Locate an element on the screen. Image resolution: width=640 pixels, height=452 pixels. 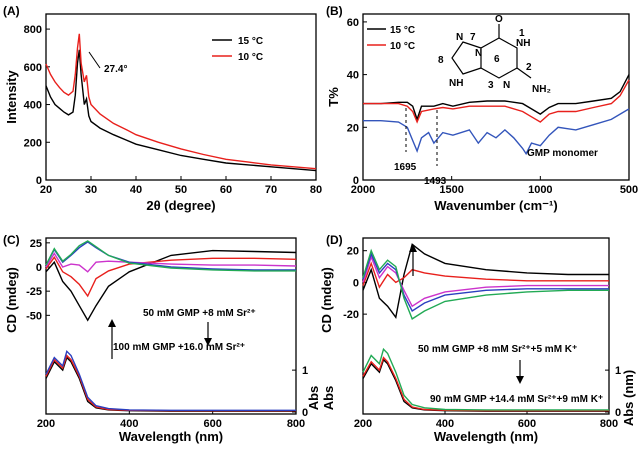
panel-b-series is located at coordinates (496, 115).